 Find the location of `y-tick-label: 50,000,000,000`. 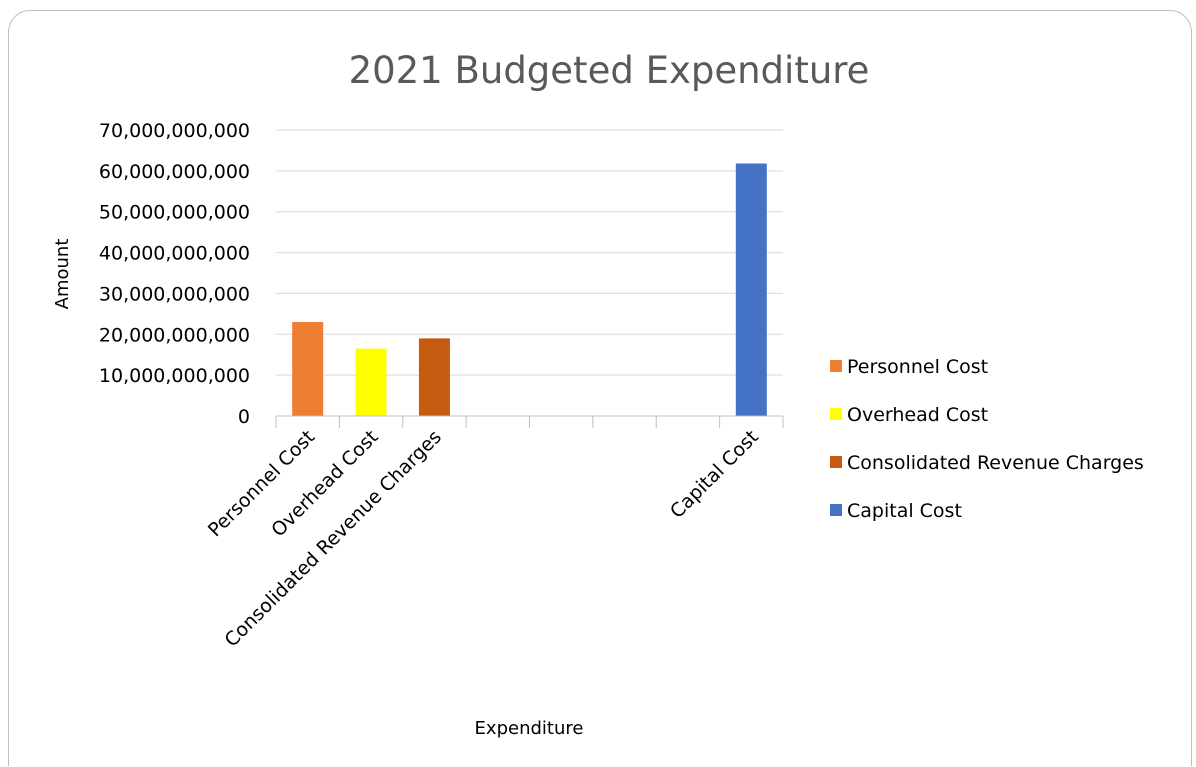

y-tick-label: 50,000,000,000 is located at coordinates (174, 213).